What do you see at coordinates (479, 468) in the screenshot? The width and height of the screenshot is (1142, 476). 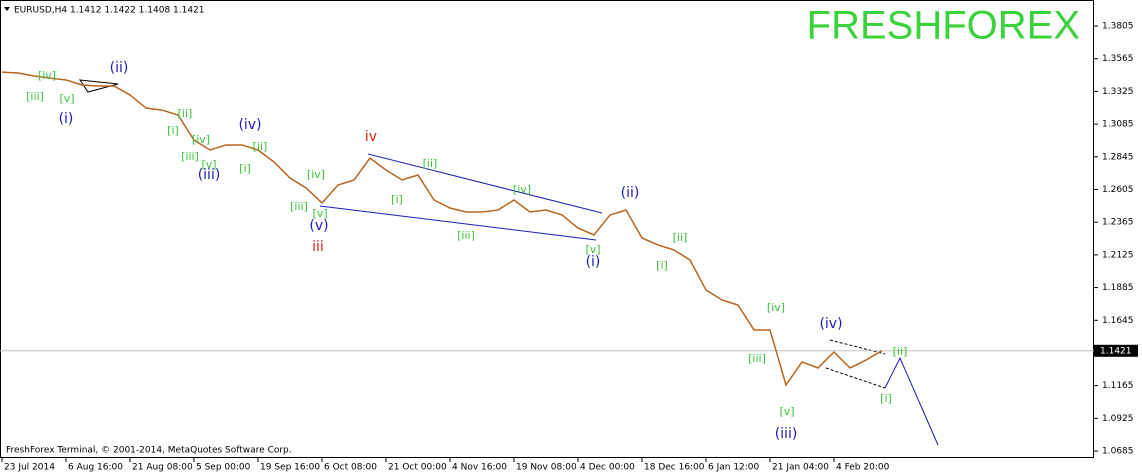 I see `x-tick-label: 4 Nov 16:00` at bounding box center [479, 468].